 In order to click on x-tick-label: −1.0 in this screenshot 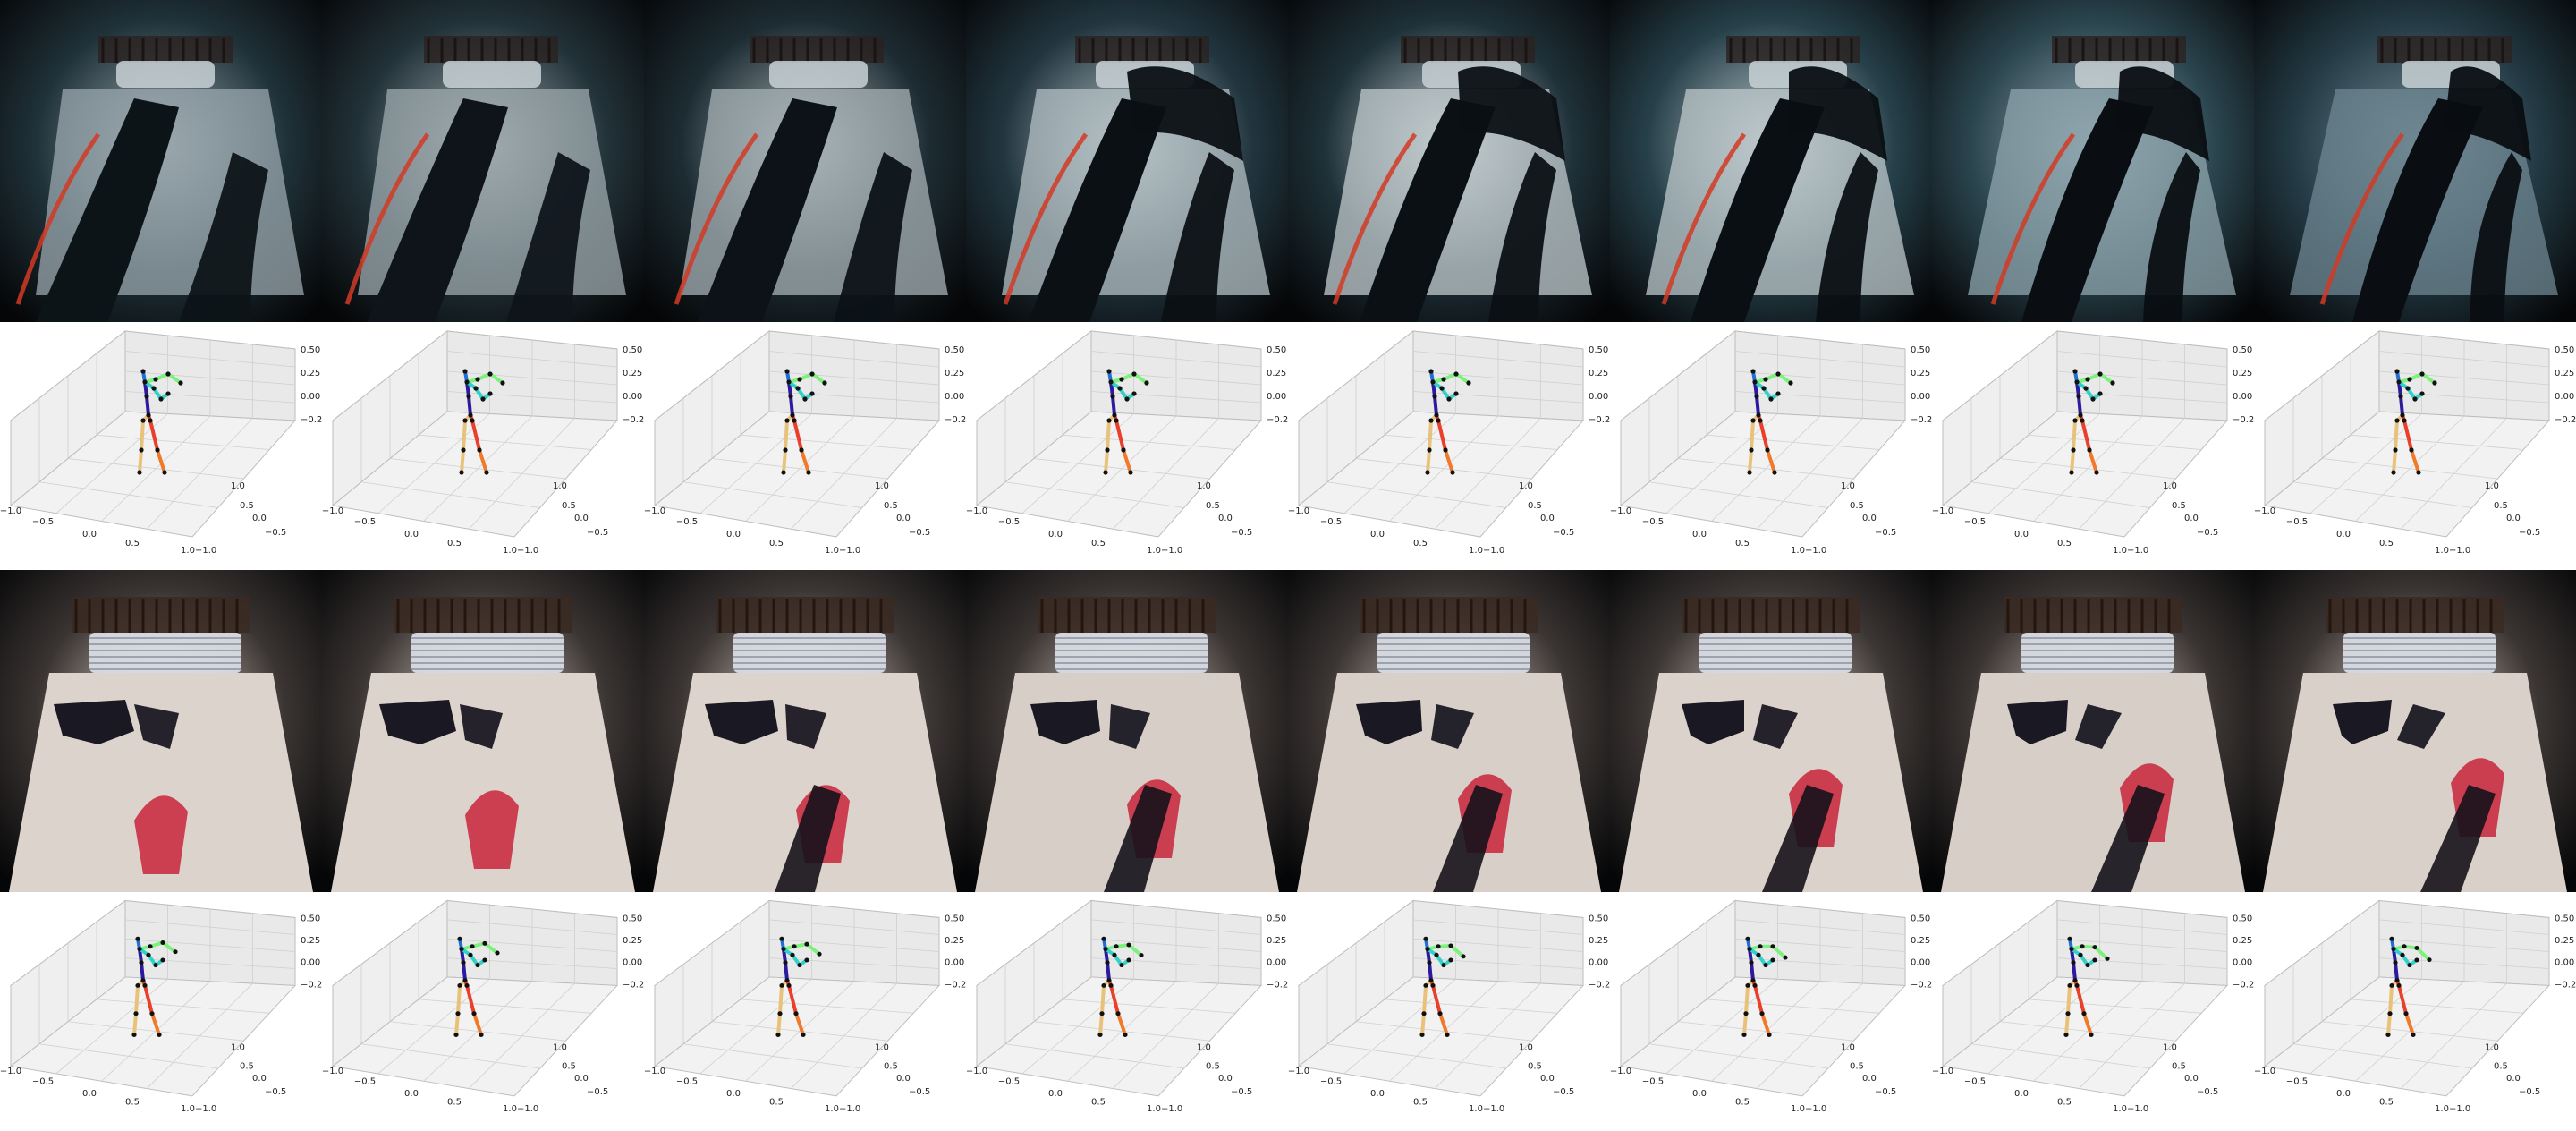, I will do `click(332, 1071)`.